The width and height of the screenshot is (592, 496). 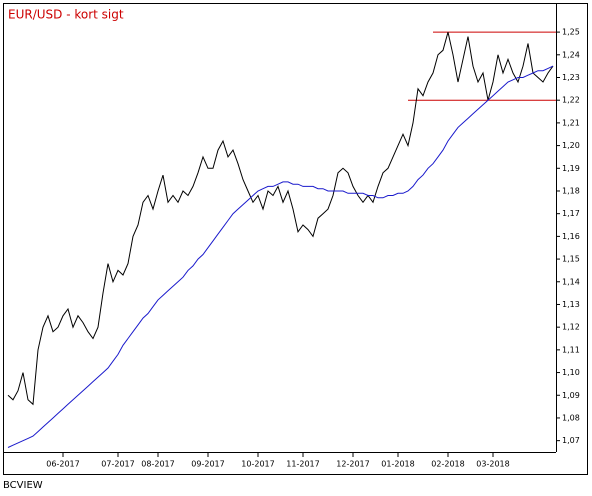 I want to click on x-tick-label: 03-2018, so click(x=492, y=464).